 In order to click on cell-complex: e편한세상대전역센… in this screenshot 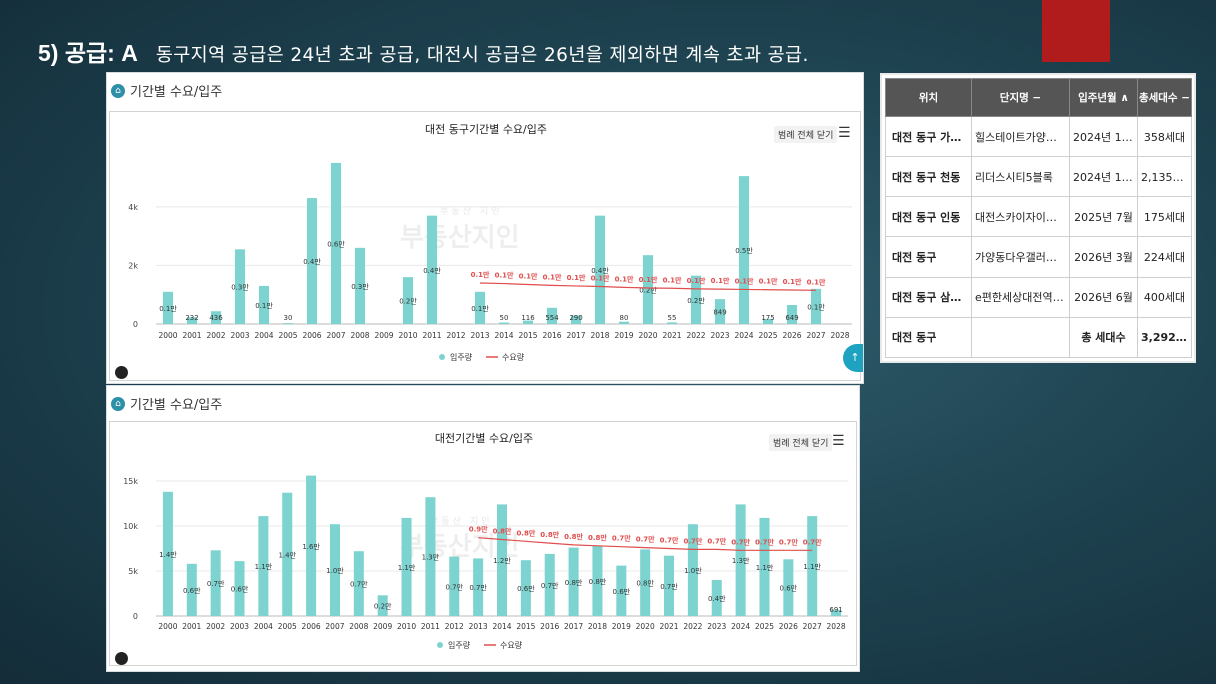, I will do `click(1020, 297)`.